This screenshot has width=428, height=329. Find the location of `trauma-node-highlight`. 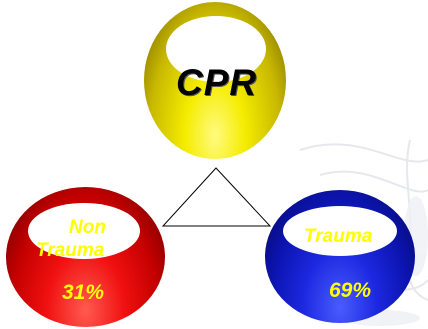

trauma-node-highlight is located at coordinates (340, 231).